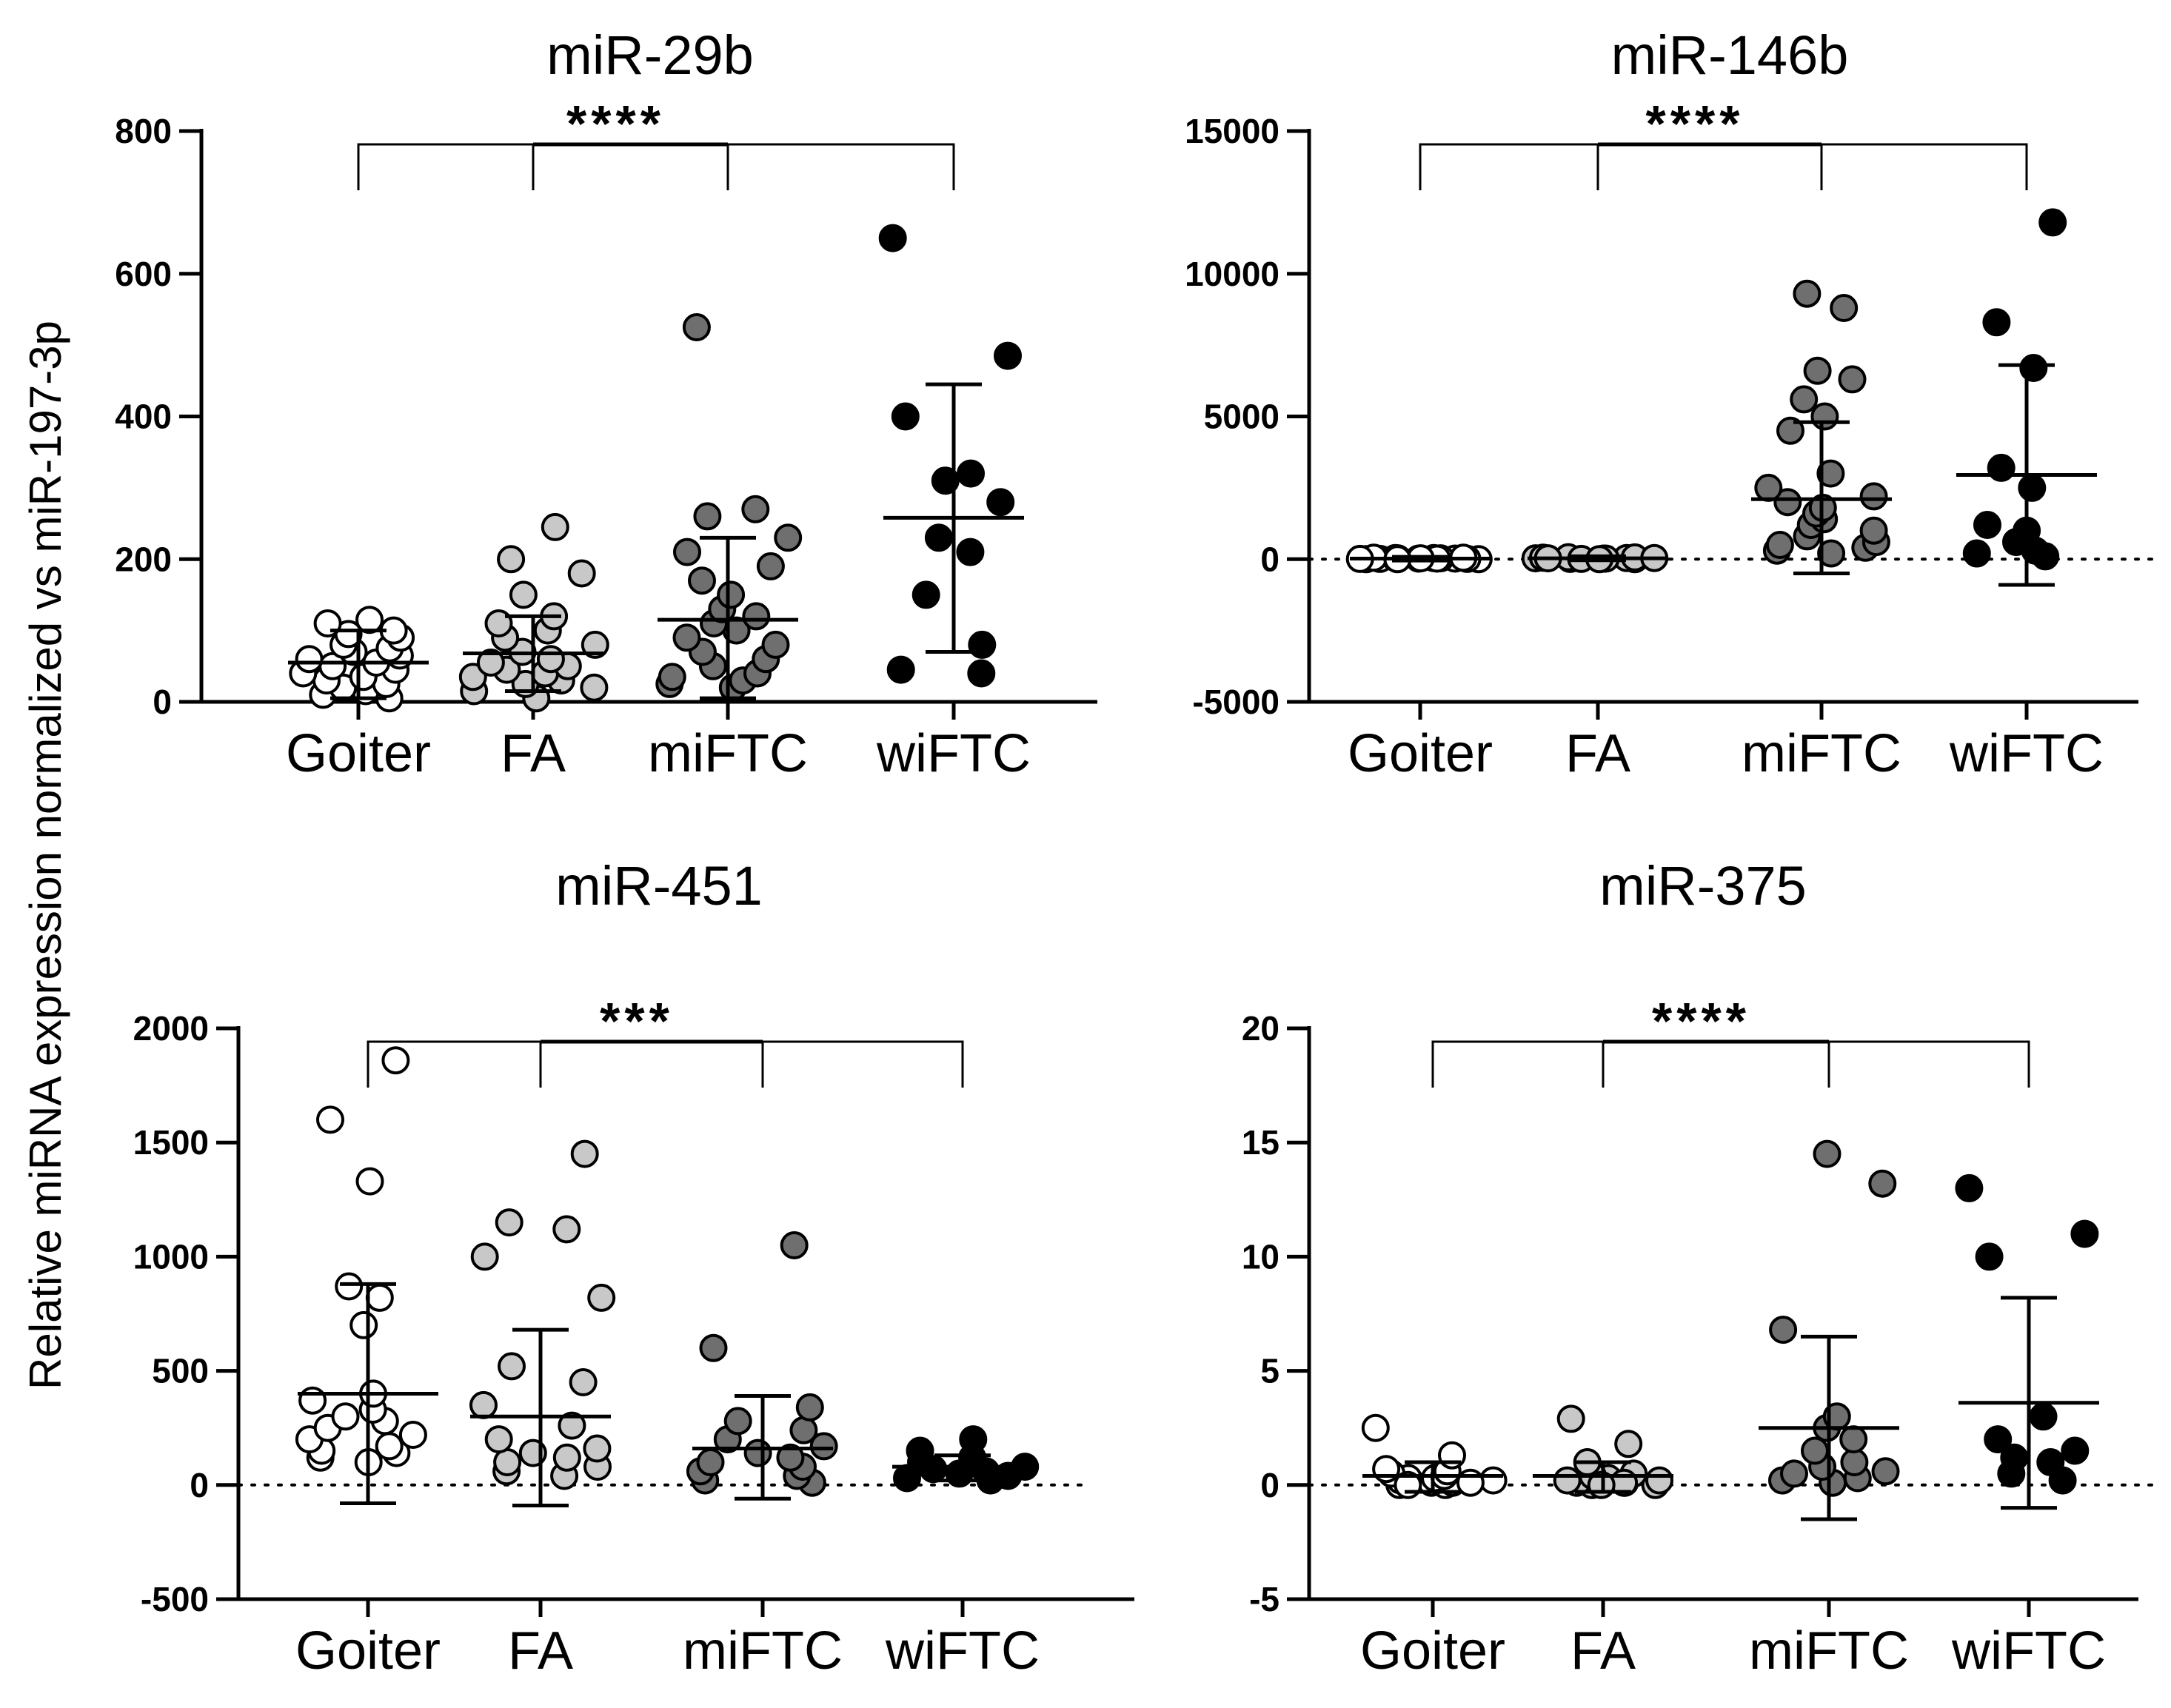 The width and height of the screenshot is (2171, 1708). Describe the element at coordinates (659, 886) in the screenshot. I see `panel-title: miR-451` at that location.